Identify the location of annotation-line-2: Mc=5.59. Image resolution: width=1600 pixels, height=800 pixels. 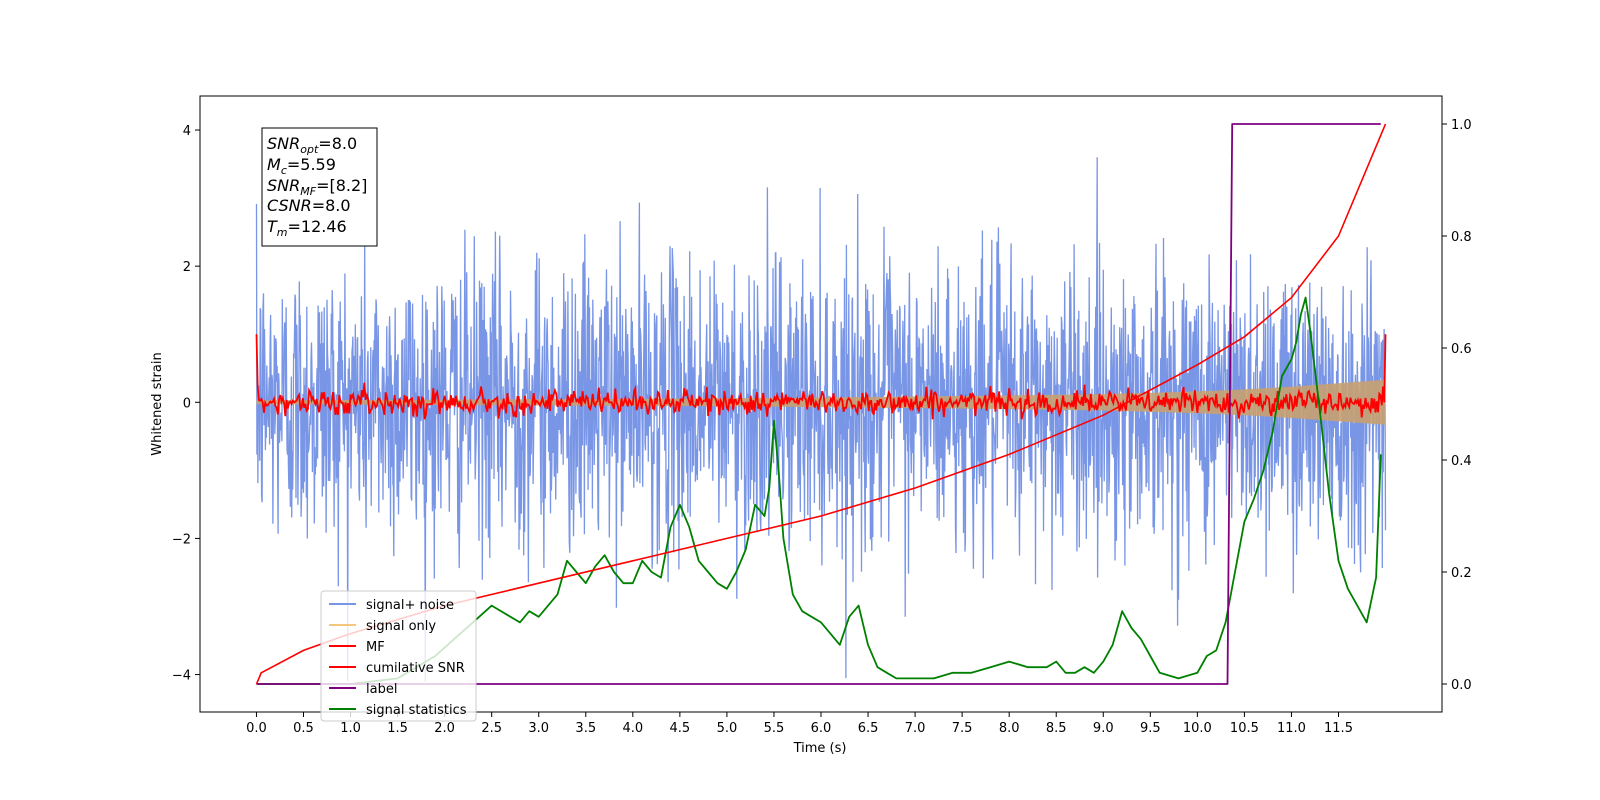
(301, 166).